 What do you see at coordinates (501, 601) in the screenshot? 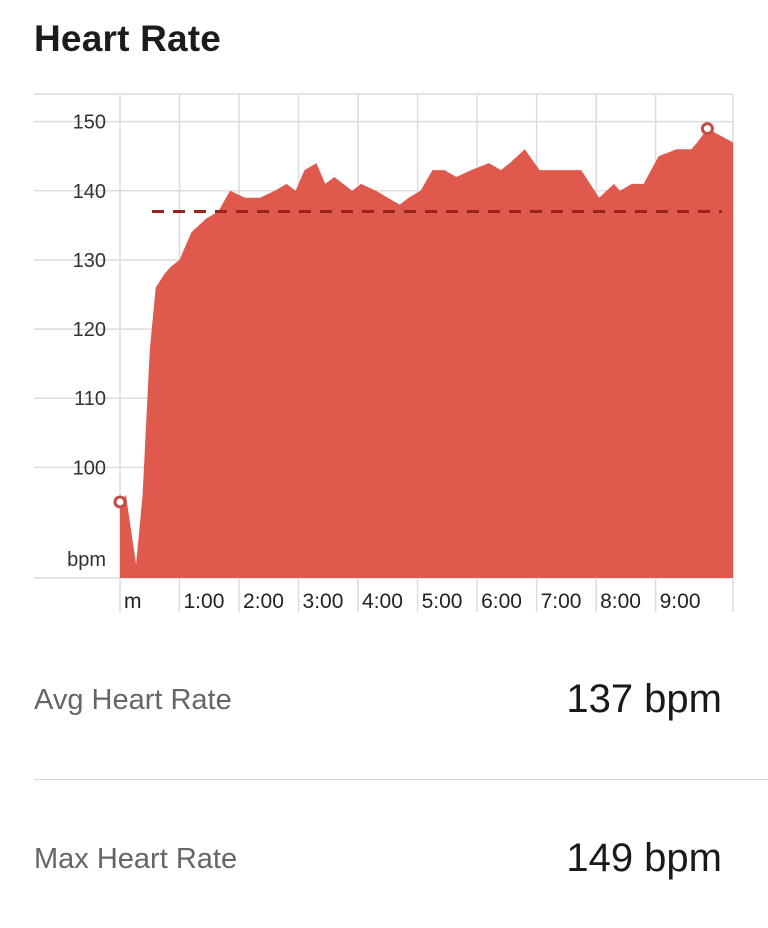
I see `x-tick-label: 6:00` at bounding box center [501, 601].